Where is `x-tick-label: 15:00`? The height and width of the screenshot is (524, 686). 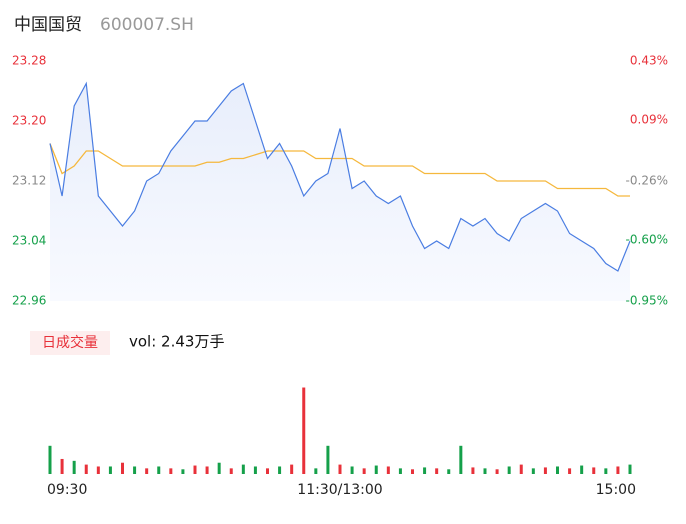 x-tick-label: 15:00 is located at coordinates (616, 490).